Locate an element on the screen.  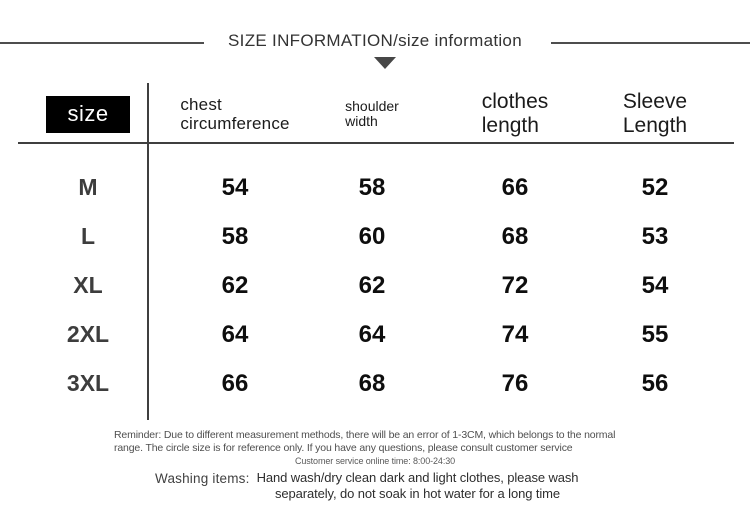
table-row: 3XL 66 68 76 56 is located at coordinates (375, 383).